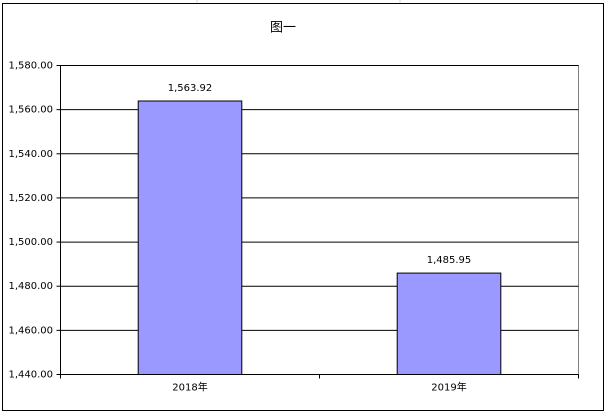  I want to click on x-tick-label: 2018年, so click(189, 387).